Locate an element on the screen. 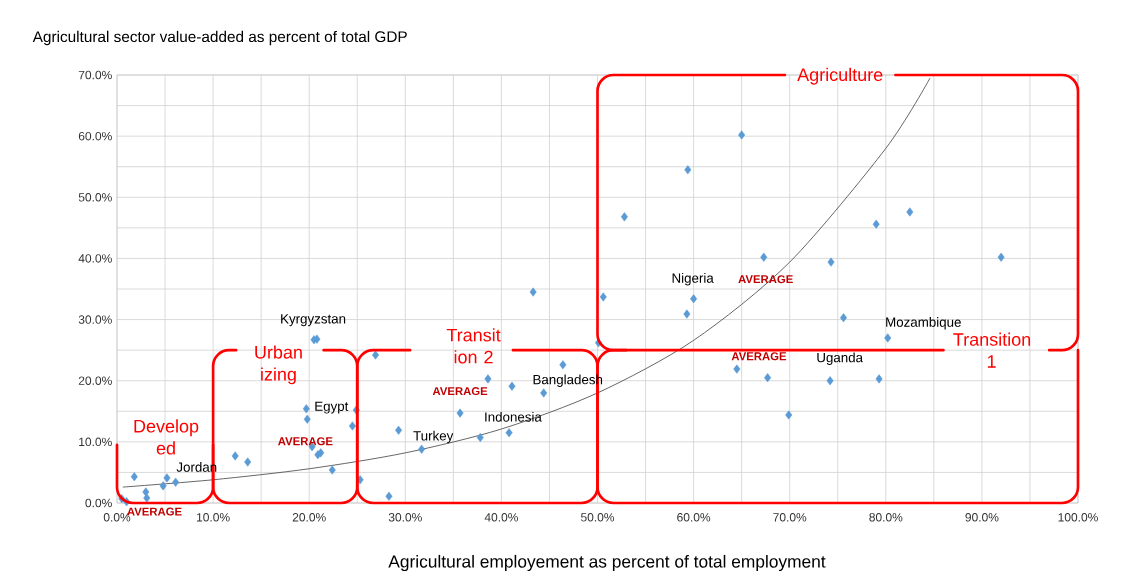 The height and width of the screenshot is (579, 1122). annotation: Indonesia is located at coordinates (513, 416).